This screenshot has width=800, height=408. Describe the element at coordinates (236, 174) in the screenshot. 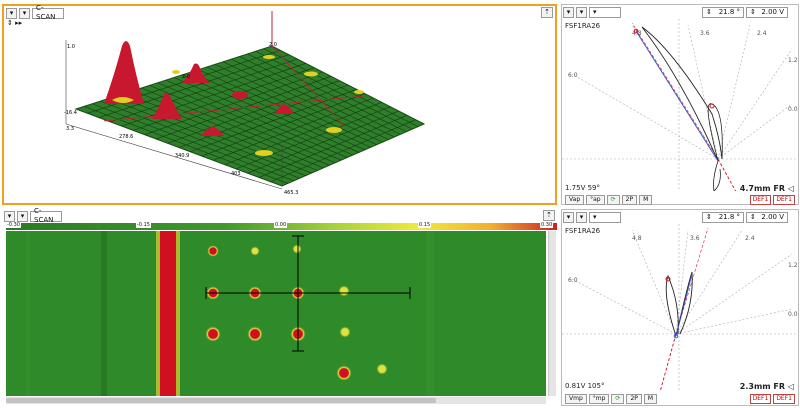

I see `axis-label: 403` at that location.